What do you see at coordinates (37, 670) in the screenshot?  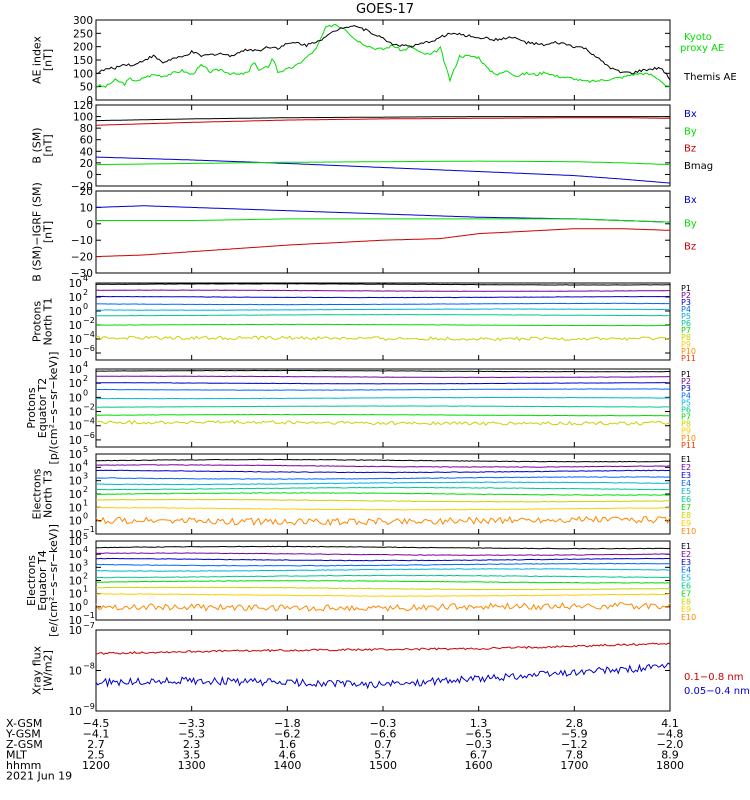 I see `y-axis-label: Xray flux` at bounding box center [37, 670].